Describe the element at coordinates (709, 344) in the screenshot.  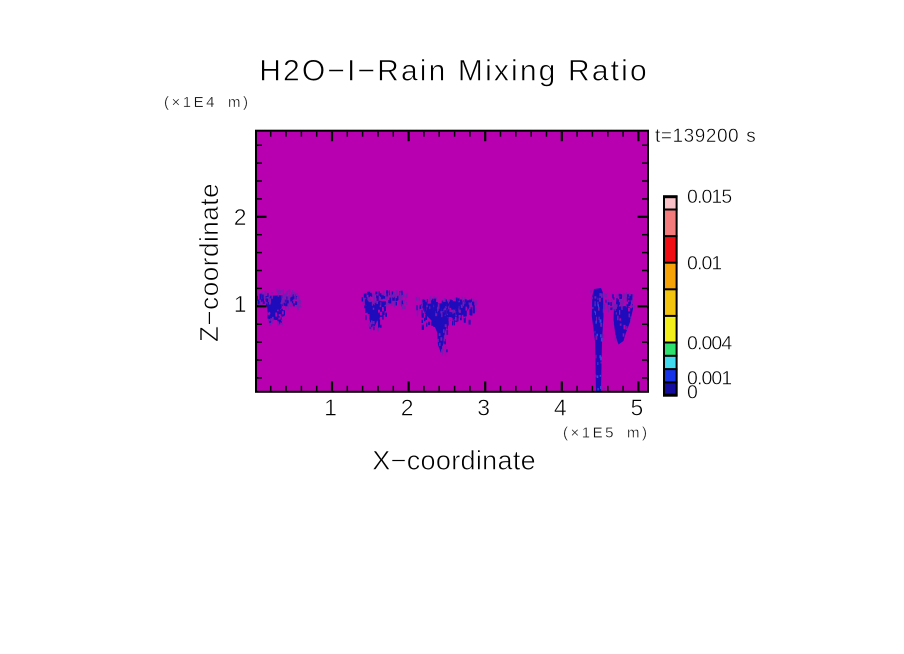
I see `svg-text: 0.004` at that location.